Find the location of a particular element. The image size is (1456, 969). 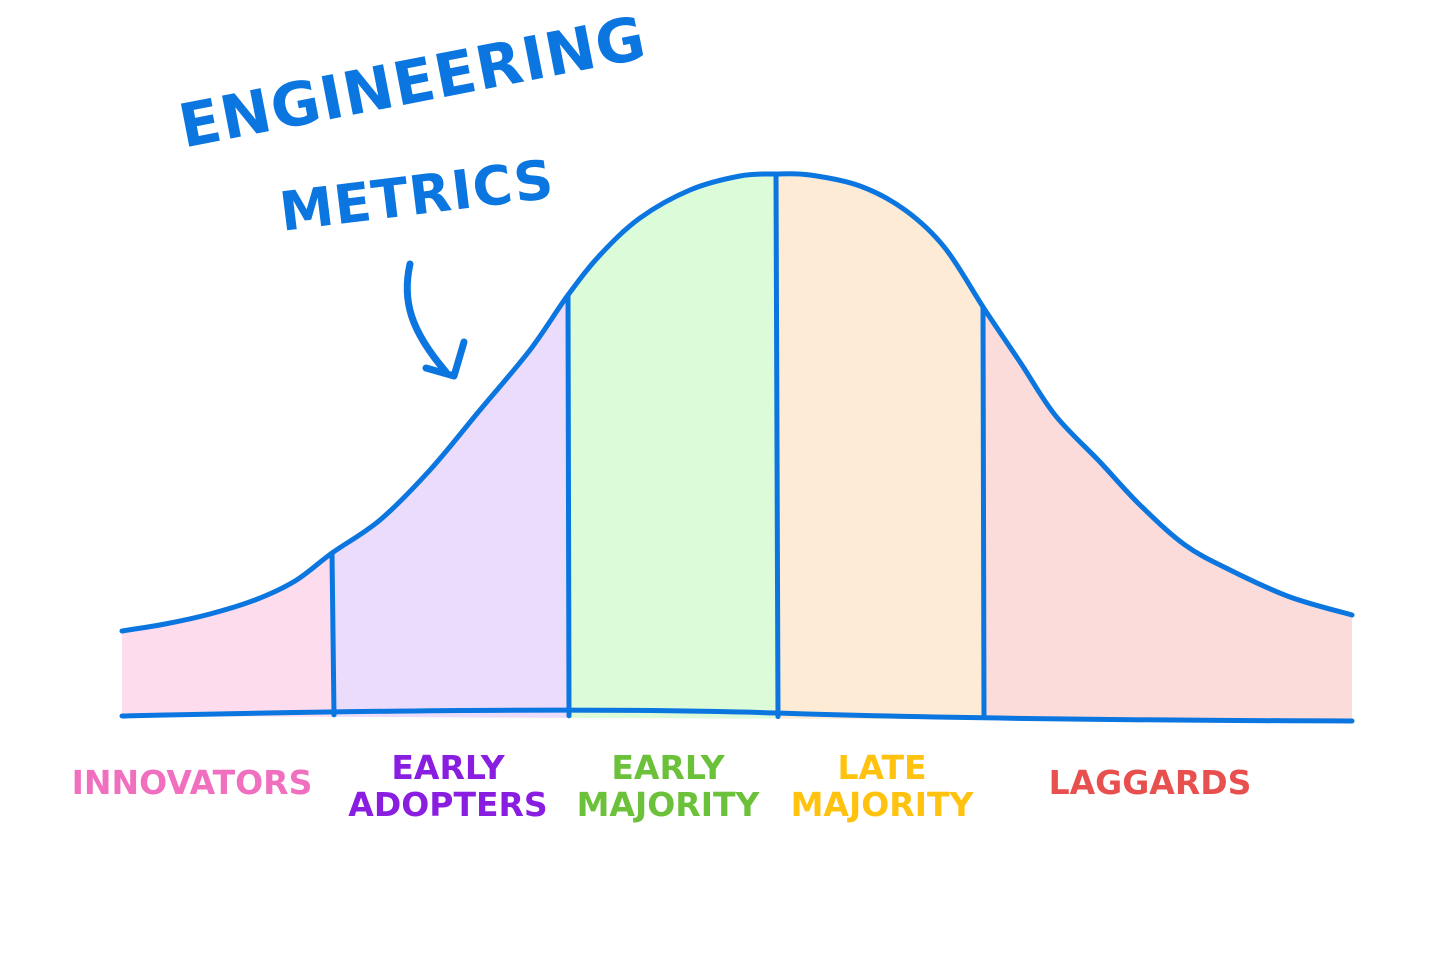

label-late-majority-line-1: LATE is located at coordinates (882, 767).